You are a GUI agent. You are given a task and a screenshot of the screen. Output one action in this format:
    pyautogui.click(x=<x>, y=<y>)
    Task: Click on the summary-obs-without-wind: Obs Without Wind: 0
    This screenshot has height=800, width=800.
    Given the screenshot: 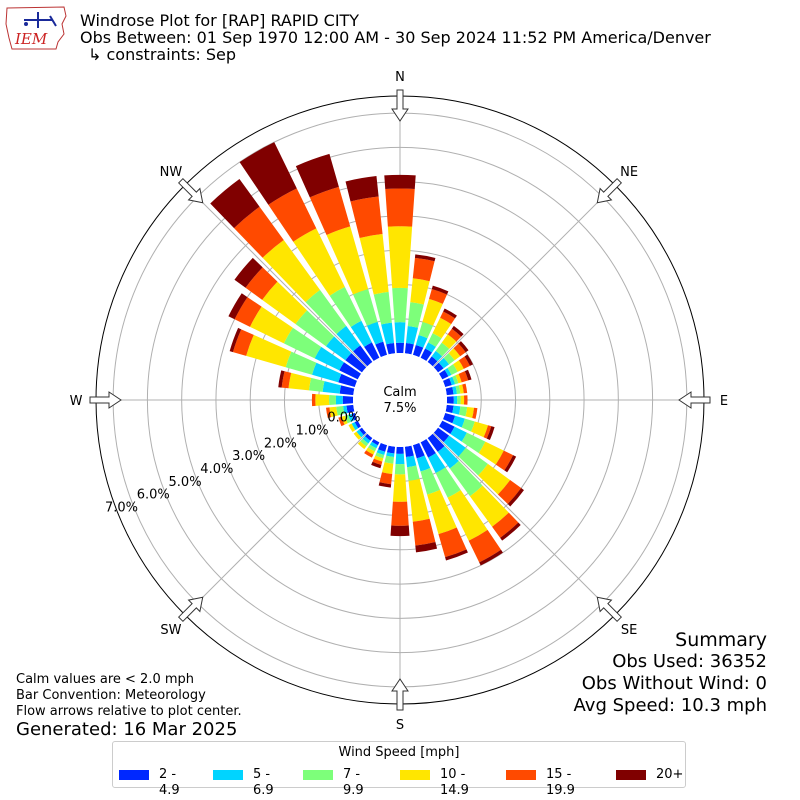 What is the action you would take?
    pyautogui.click(x=674, y=683)
    